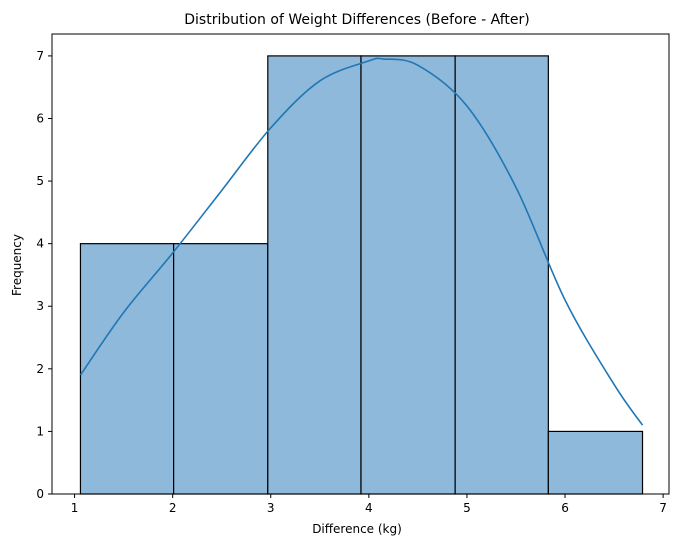 The width and height of the screenshot is (678, 547). I want to click on y-tick-label: 6, so click(40, 118).